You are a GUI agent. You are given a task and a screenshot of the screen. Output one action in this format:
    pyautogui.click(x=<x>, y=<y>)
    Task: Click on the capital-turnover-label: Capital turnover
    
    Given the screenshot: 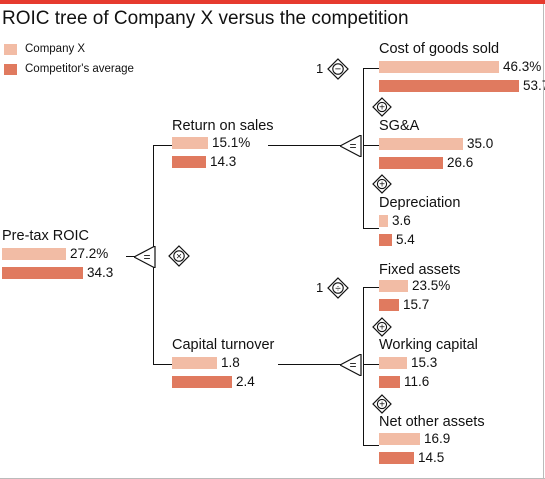 What is the action you would take?
    pyautogui.click(x=223, y=345)
    